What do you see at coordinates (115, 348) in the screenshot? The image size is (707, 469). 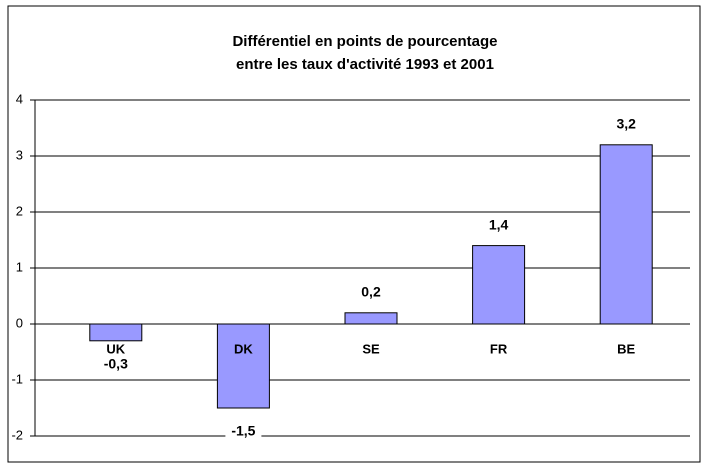 I see `x-tick-label: UK` at bounding box center [115, 348].